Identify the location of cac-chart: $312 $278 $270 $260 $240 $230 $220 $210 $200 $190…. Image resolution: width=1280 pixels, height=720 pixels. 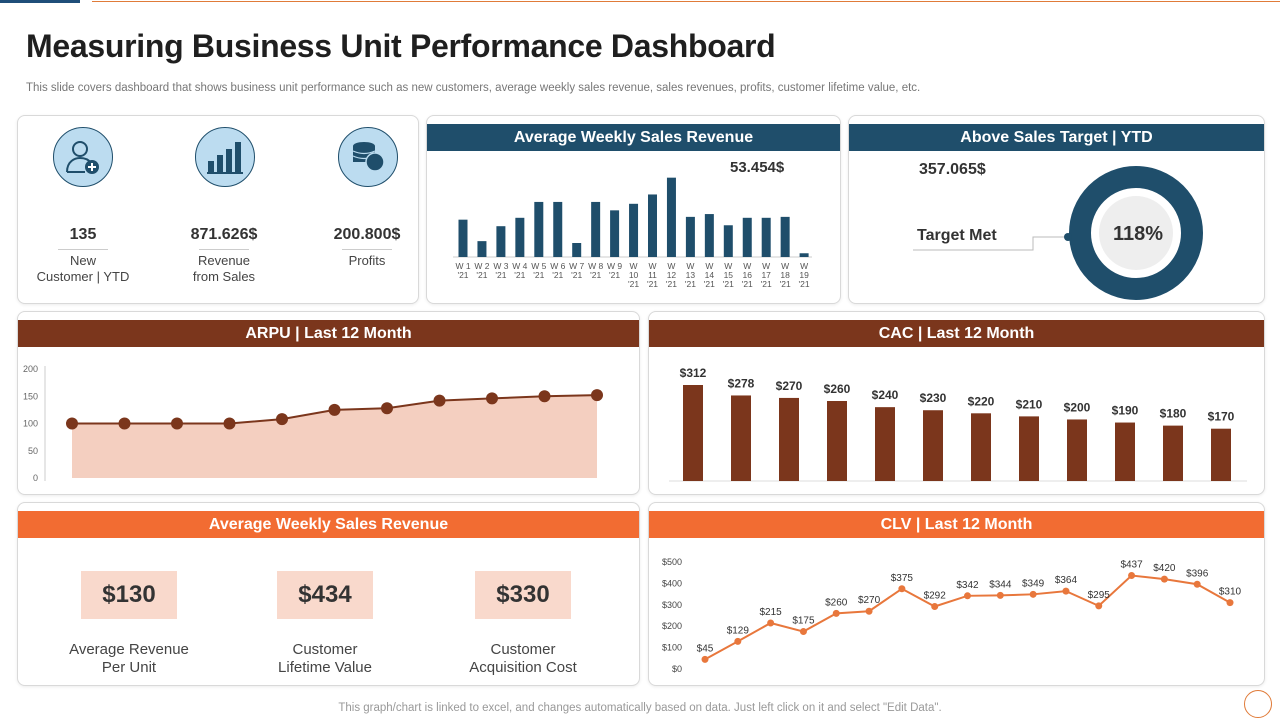
(958, 424).